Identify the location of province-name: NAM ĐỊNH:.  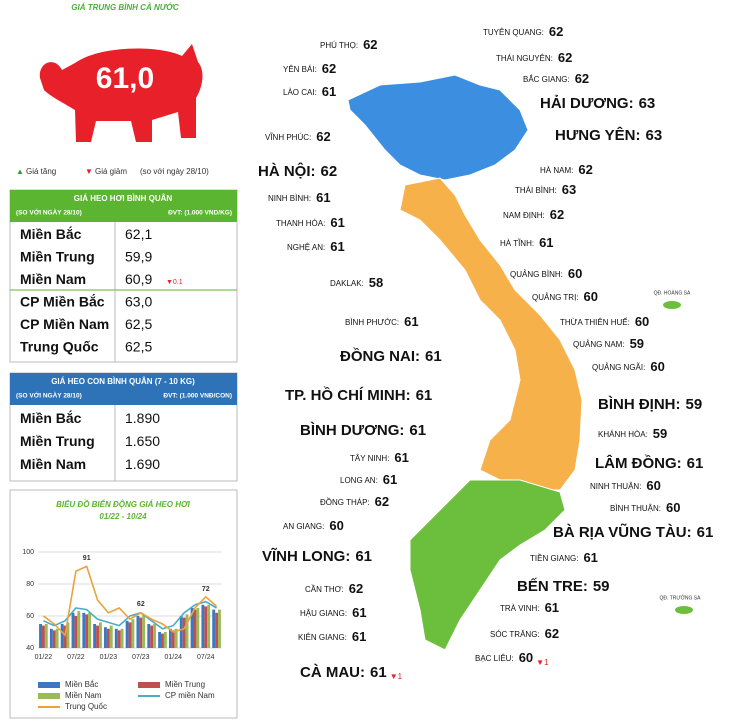
(524, 215).